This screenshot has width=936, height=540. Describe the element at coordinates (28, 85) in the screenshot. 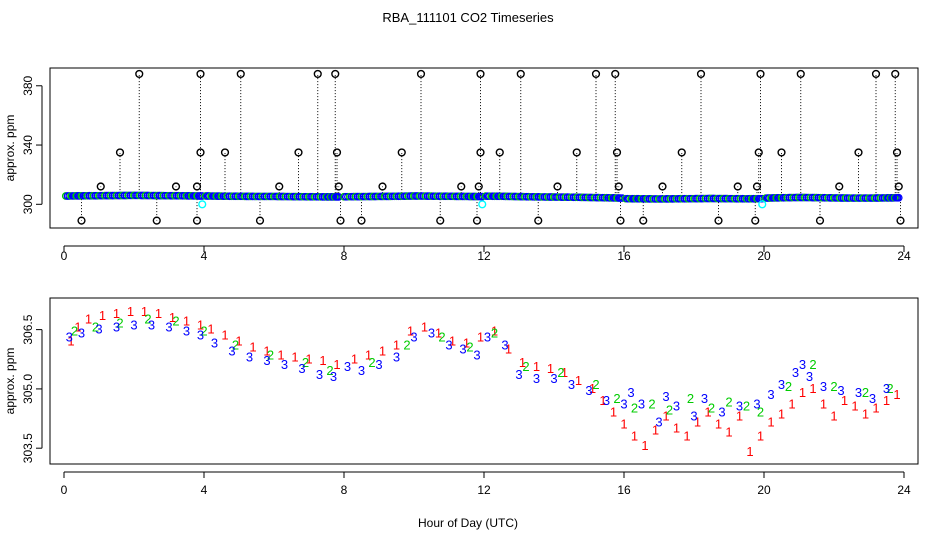

I see `y-tick-label: 380` at that location.